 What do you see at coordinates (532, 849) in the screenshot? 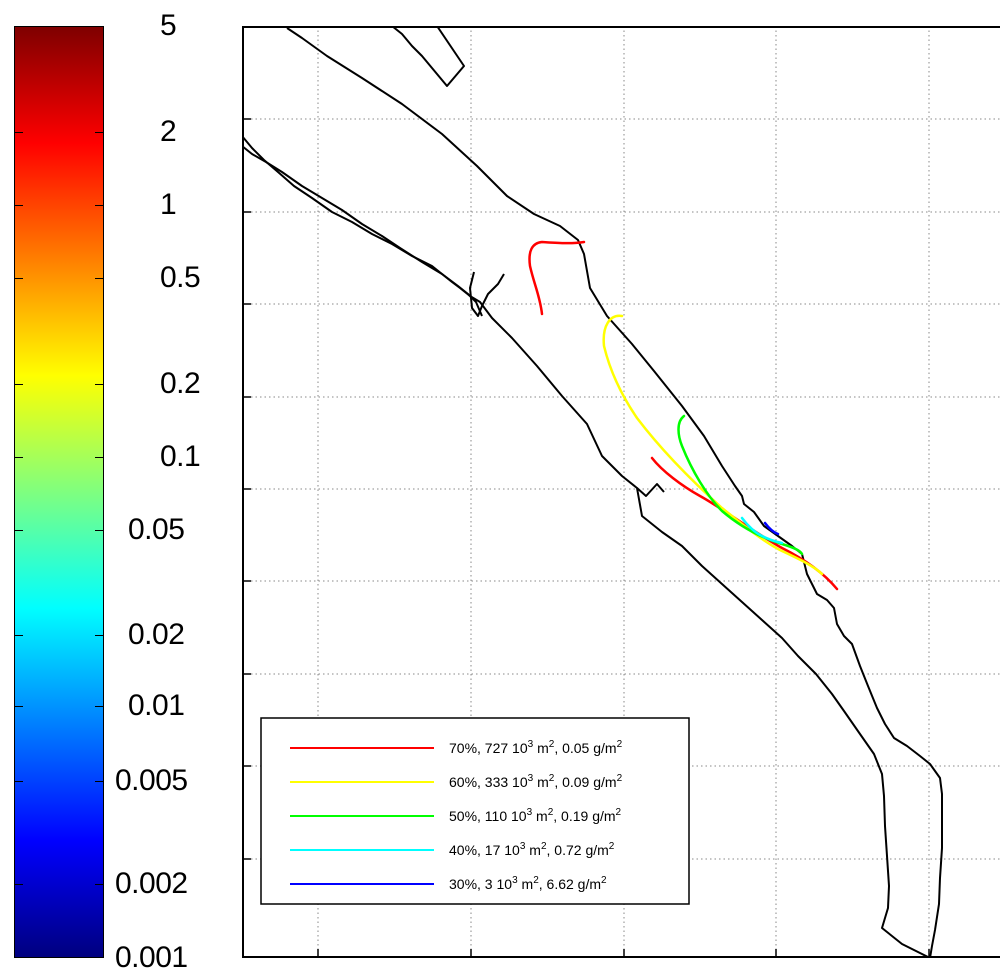
I see `legend-entry-label: 40%, 17 103 m2, 0.72 g/m2` at bounding box center [532, 849].